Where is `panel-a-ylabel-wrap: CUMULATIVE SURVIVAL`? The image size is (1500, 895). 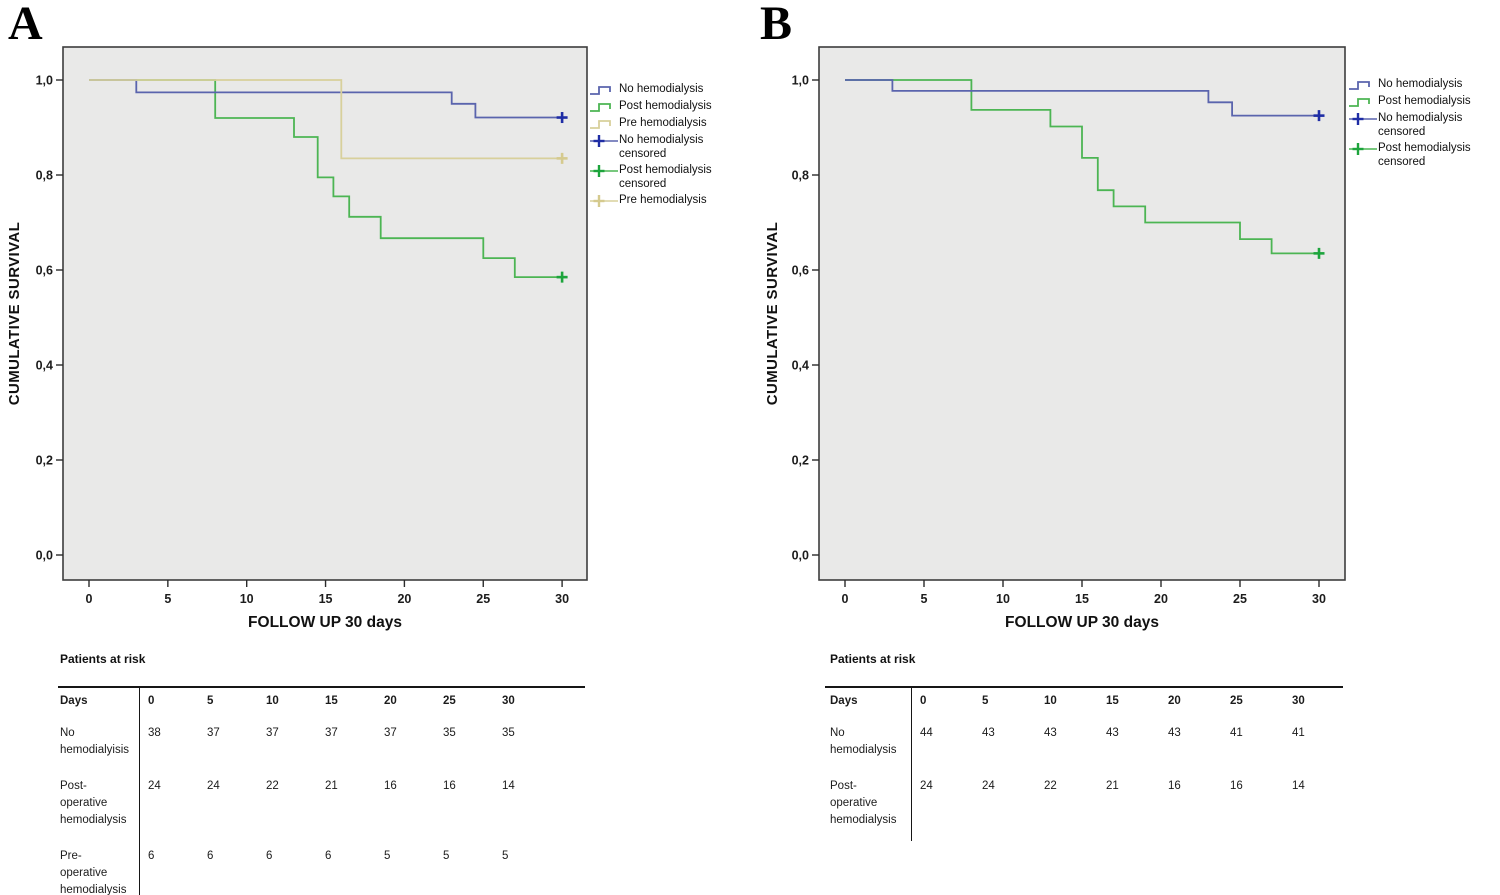 panel-a-ylabel-wrap: CUMULATIVE SURVIVAL is located at coordinates (15, 313).